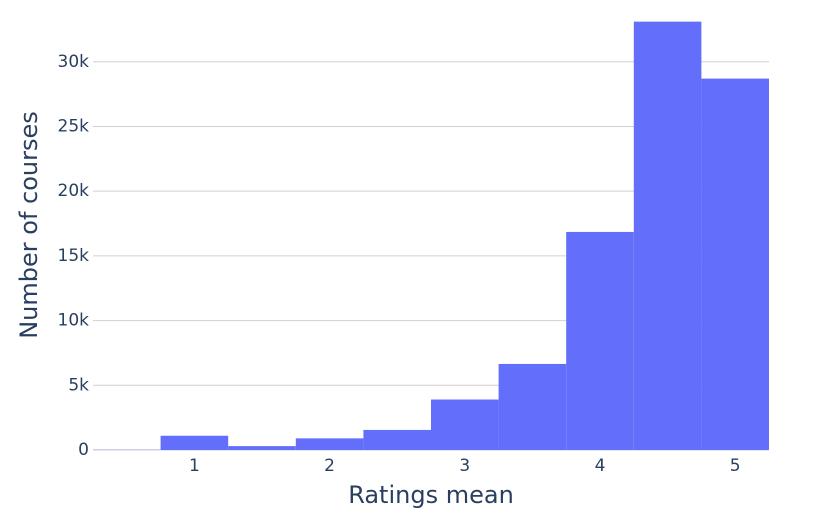 Image resolution: width=830 pixels, height=514 pixels. What do you see at coordinates (78, 385) in the screenshot?
I see `y-tick-label: 5k` at bounding box center [78, 385].